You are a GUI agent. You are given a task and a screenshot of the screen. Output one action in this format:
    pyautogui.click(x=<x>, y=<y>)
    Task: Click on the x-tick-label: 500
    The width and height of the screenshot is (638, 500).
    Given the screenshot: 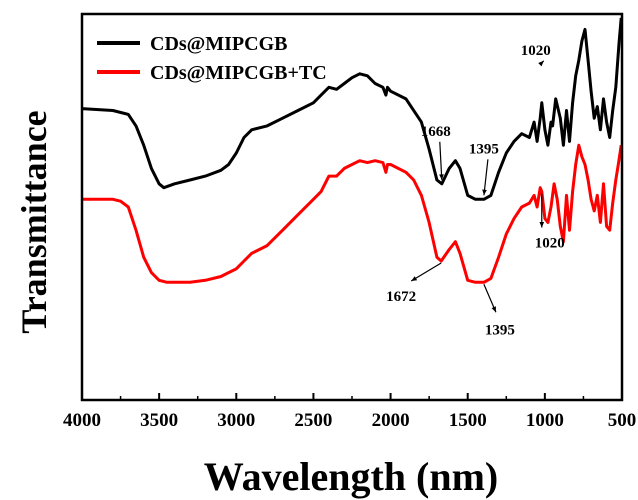 What is the action you would take?
    pyautogui.click(x=622, y=420)
    